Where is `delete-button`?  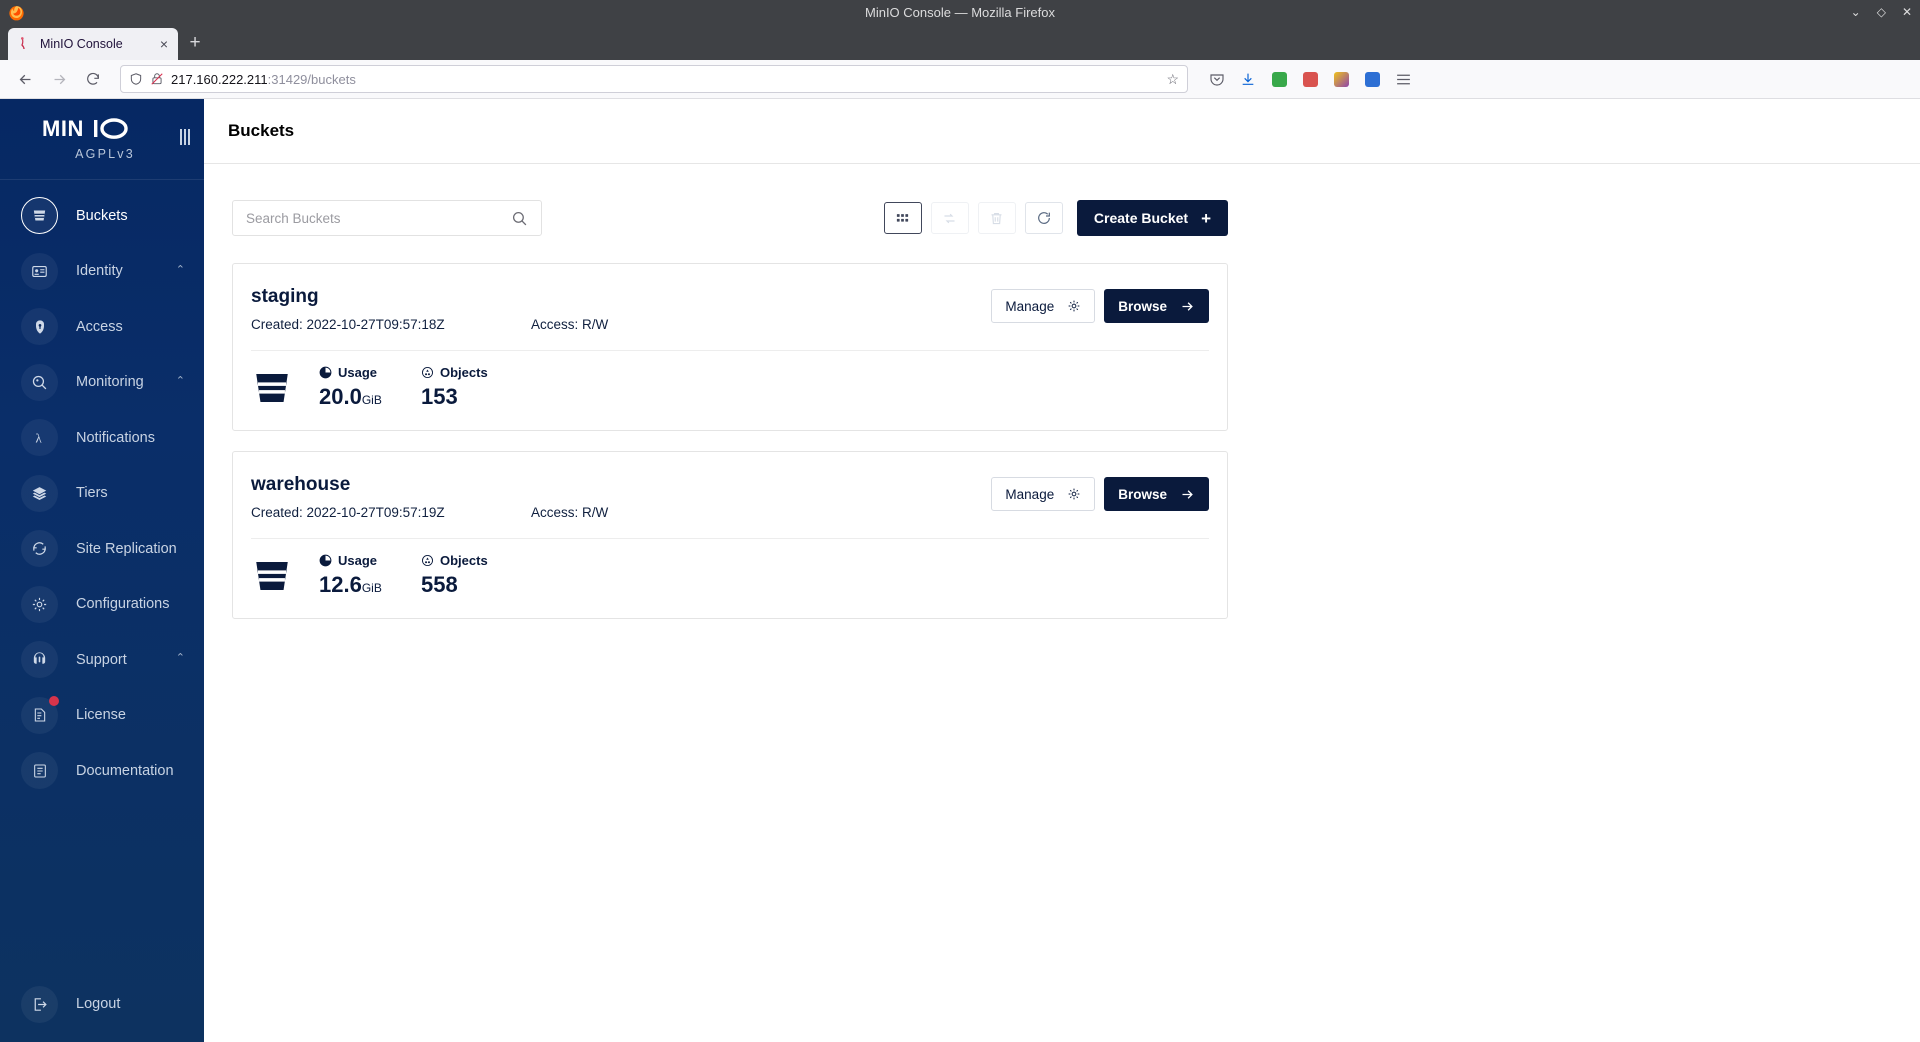
delete-button is located at coordinates (996, 218).